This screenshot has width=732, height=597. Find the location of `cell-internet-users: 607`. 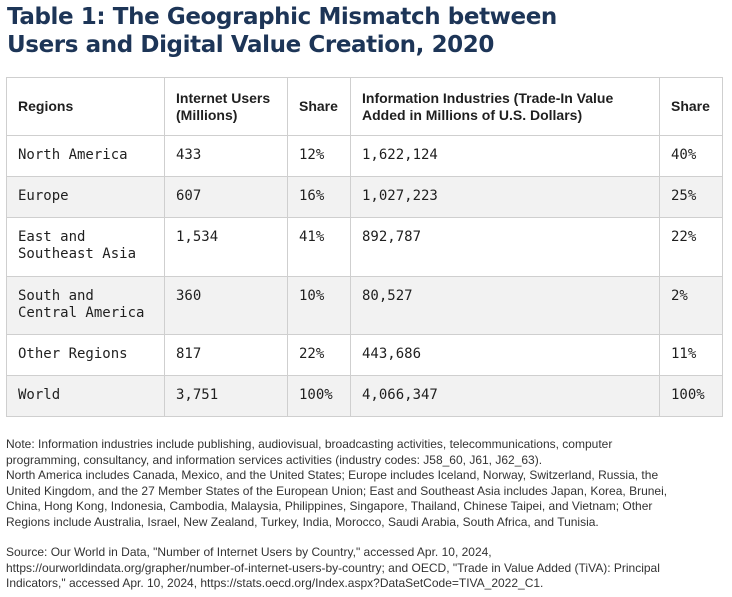

cell-internet-users: 607 is located at coordinates (226, 197).